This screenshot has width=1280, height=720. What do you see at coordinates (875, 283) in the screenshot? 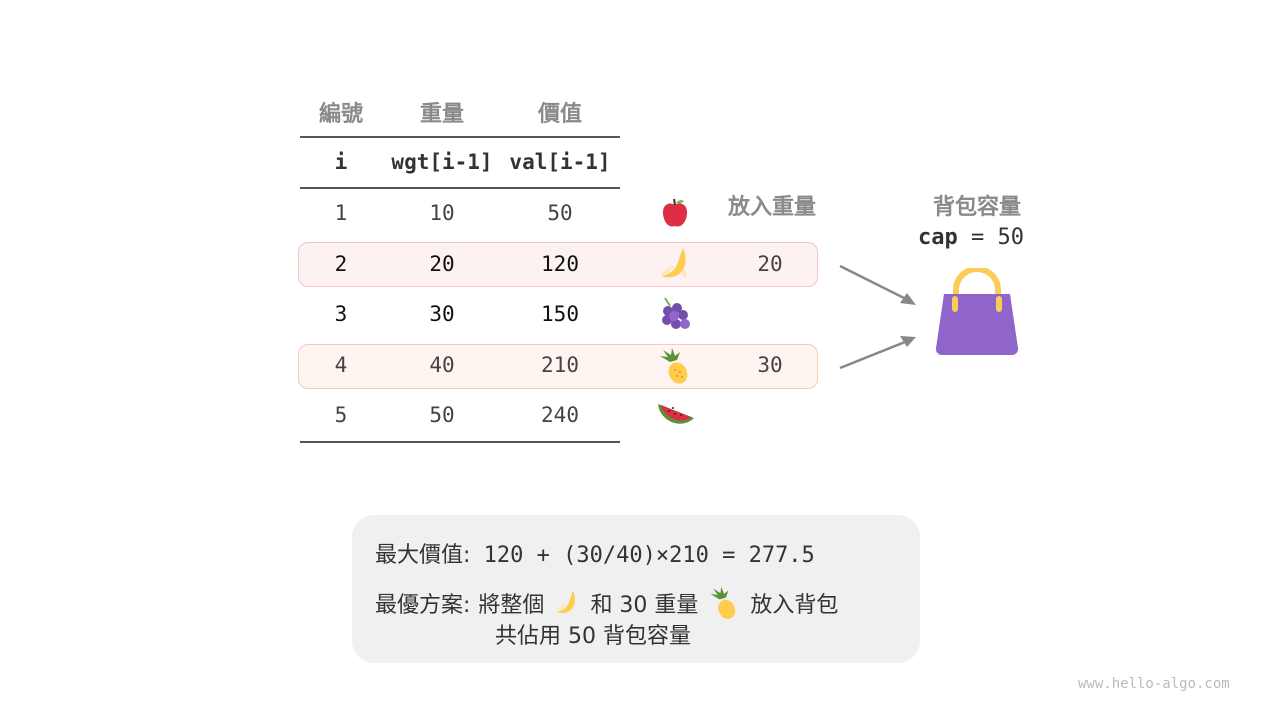
I see `arrow-banana` at bounding box center [875, 283].